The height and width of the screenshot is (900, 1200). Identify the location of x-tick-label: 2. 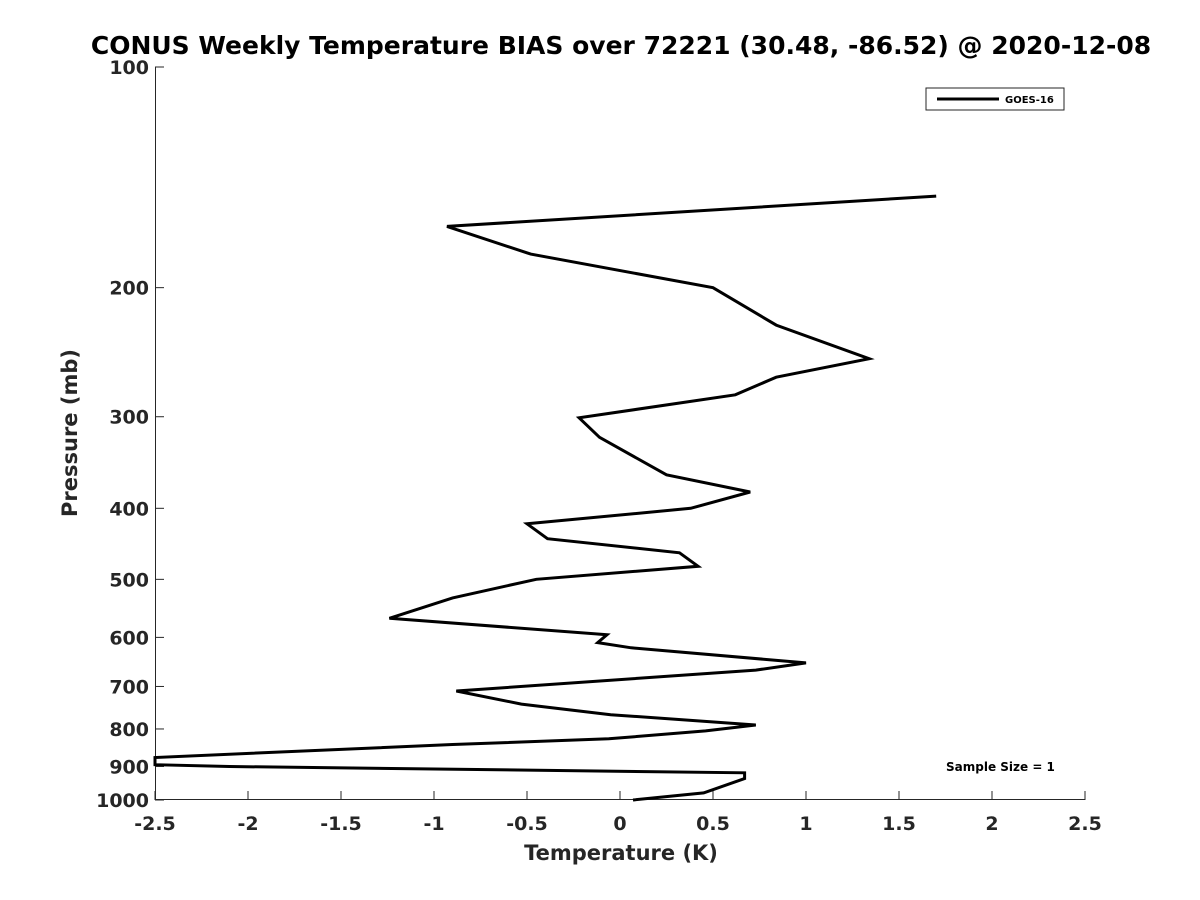
(991, 824).